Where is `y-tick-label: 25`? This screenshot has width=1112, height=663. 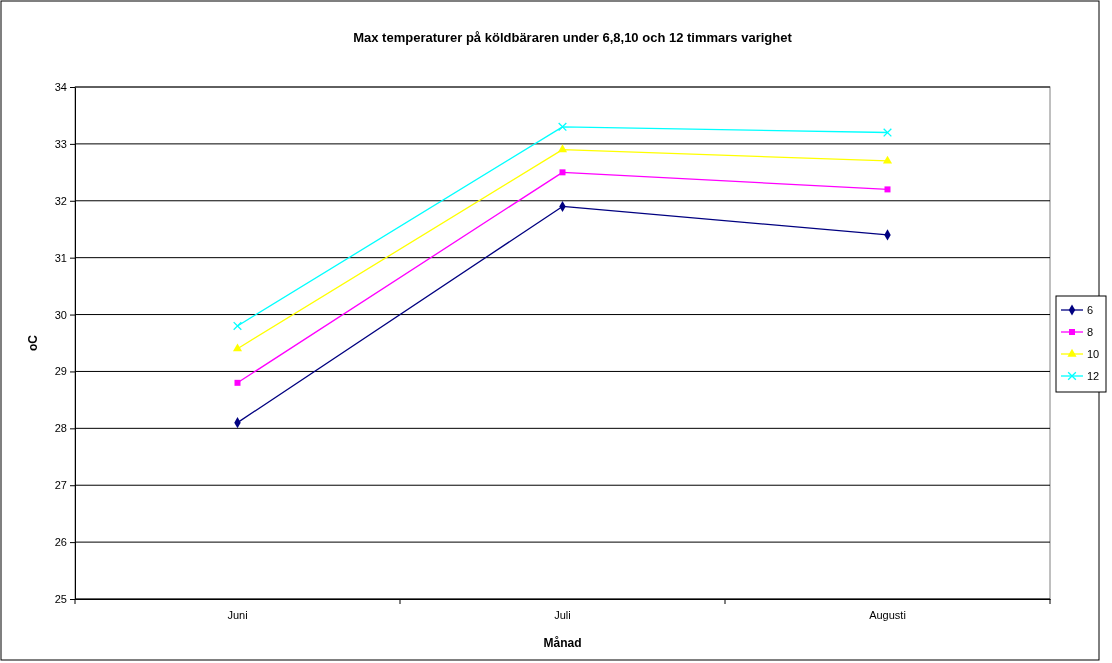
y-tick-label: 25 is located at coordinates (60, 599).